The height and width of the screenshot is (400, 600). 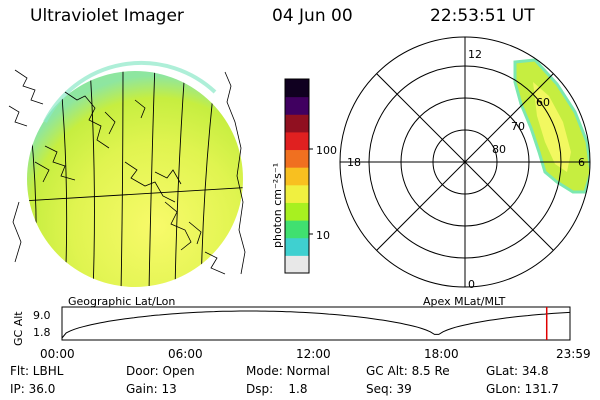 I want to click on limb-edge, so click(x=130, y=91).